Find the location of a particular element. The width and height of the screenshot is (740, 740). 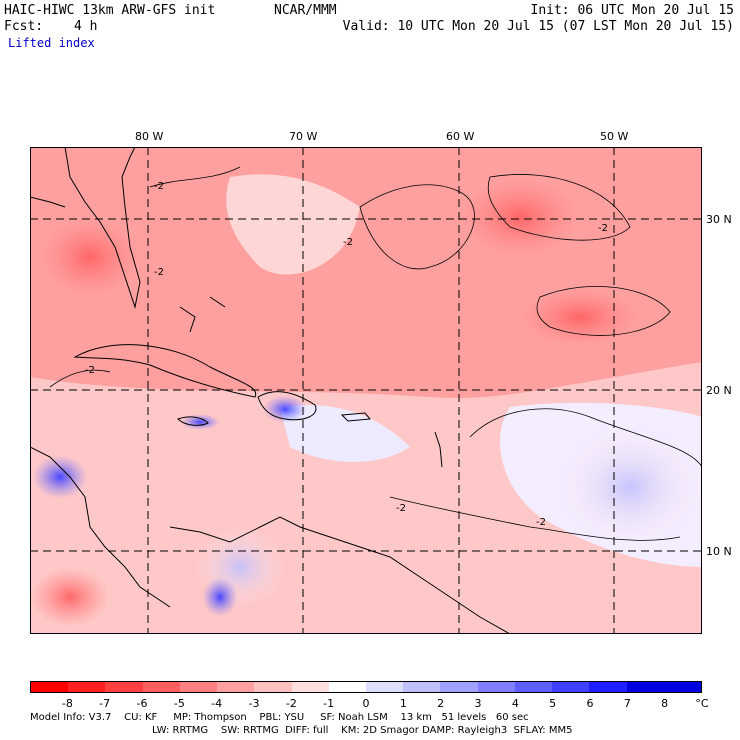

contour-minus2-a is located at coordinates (195, 177).